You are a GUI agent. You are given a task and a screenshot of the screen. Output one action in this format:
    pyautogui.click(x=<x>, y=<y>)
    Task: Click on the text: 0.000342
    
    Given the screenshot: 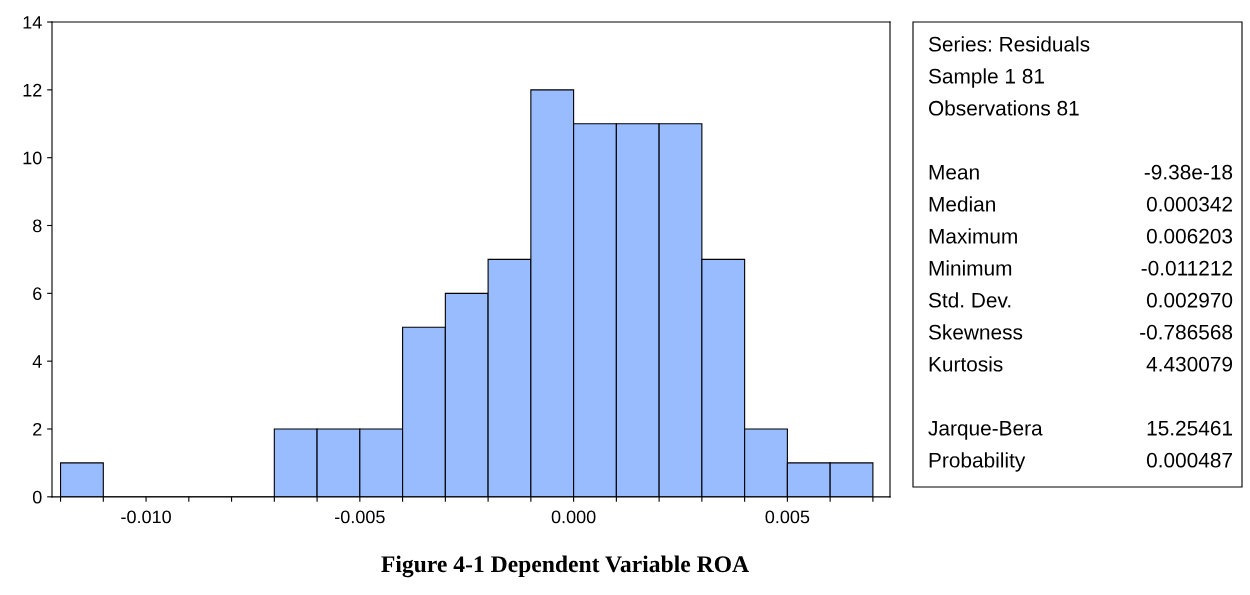 What is the action you would take?
    pyautogui.click(x=1189, y=204)
    